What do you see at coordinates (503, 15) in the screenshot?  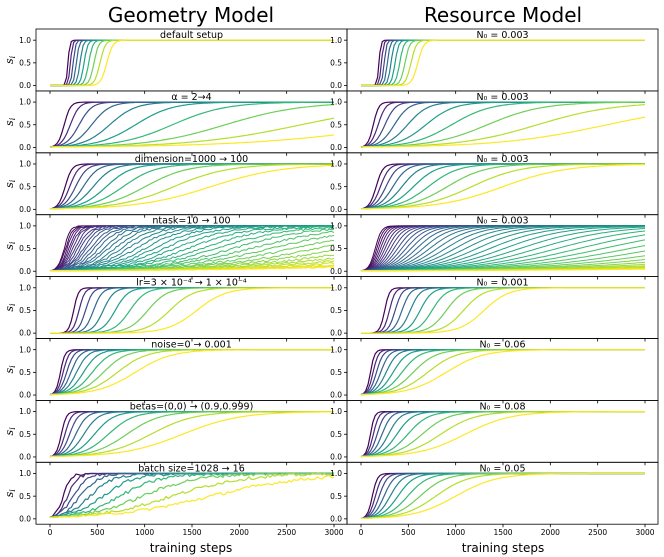 I see `column-title-resource: Resource Model` at bounding box center [503, 15].